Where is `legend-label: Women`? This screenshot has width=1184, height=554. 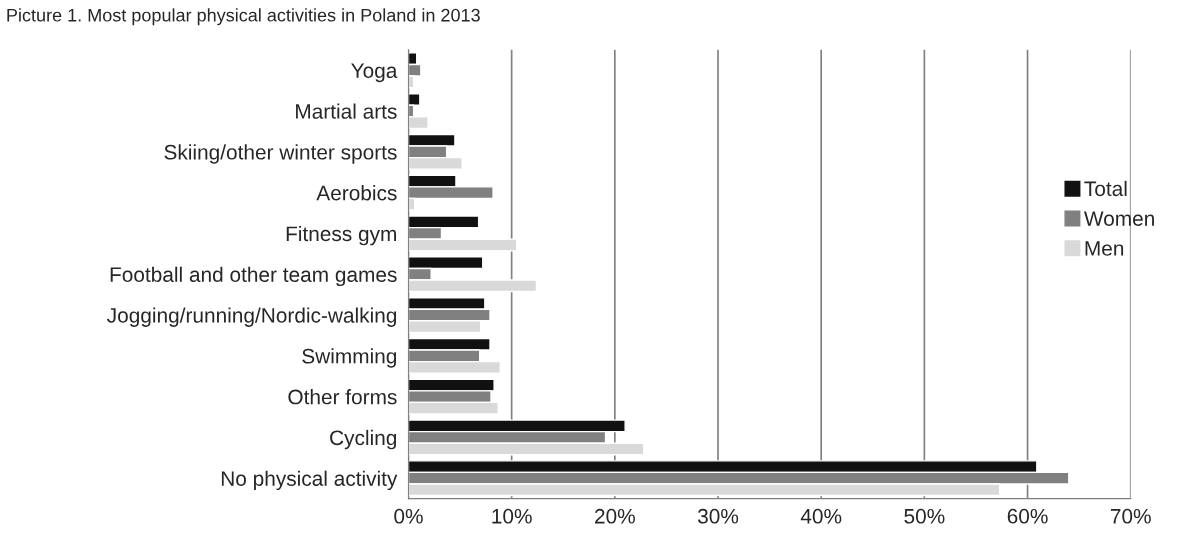
legend-label: Women is located at coordinates (1118, 218).